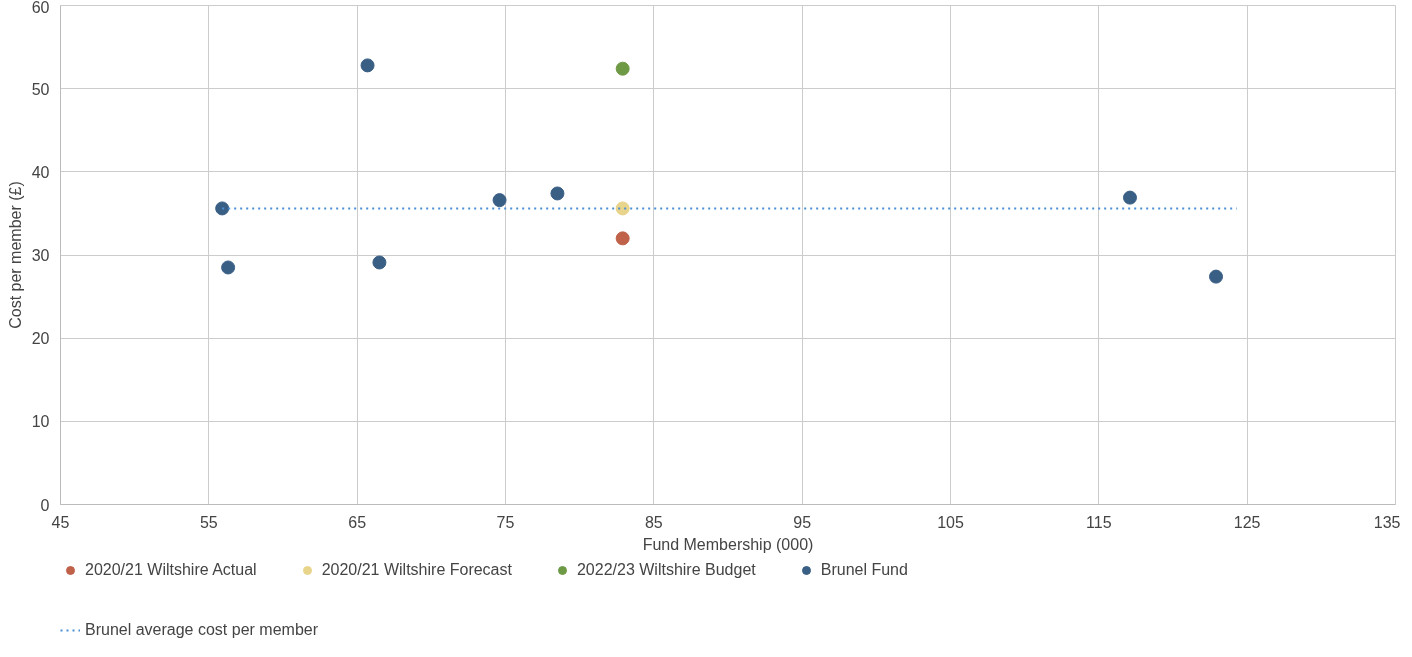 The height and width of the screenshot is (657, 1412). Describe the element at coordinates (60, 522) in the screenshot. I see `x-tick-label: 45` at that location.